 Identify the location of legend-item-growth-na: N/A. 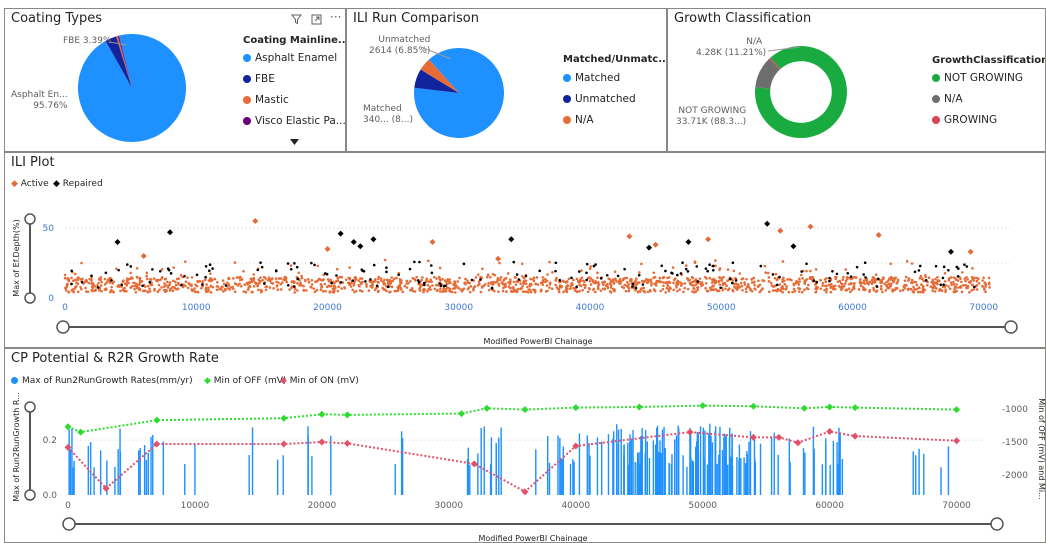
(947, 99).